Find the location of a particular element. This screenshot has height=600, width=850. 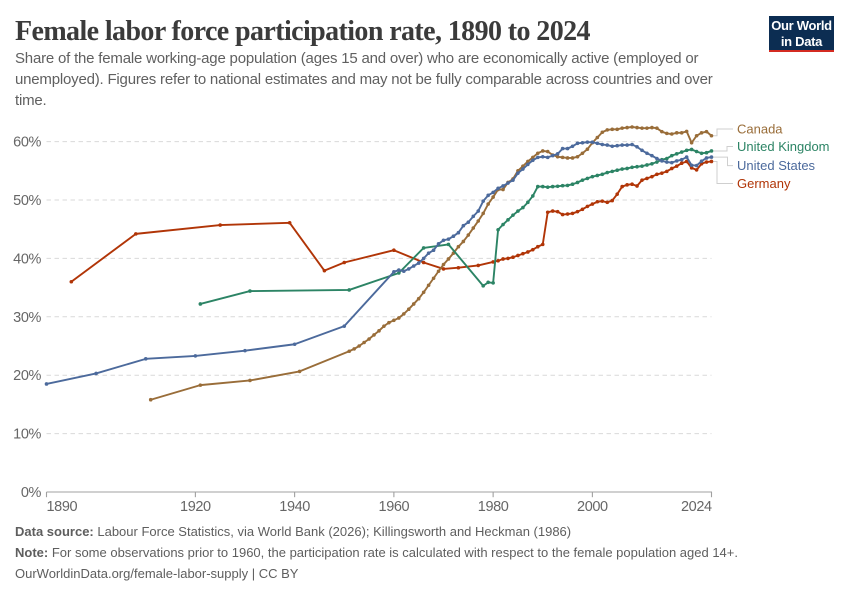

svg-text: 1940 is located at coordinates (294, 507).